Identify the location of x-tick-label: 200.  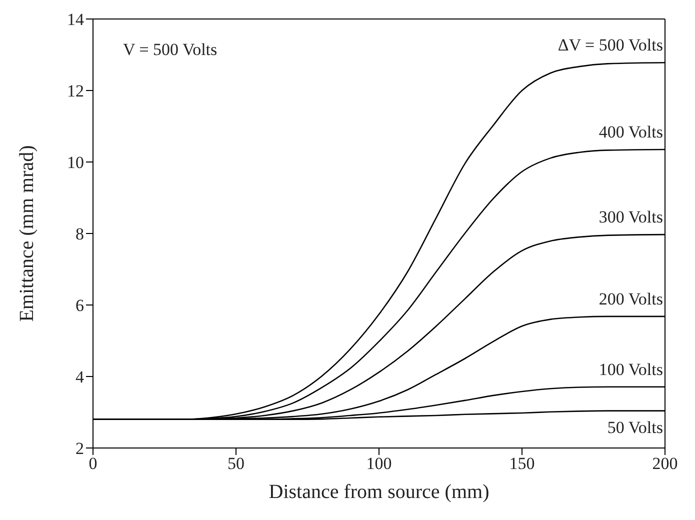
(665, 464).